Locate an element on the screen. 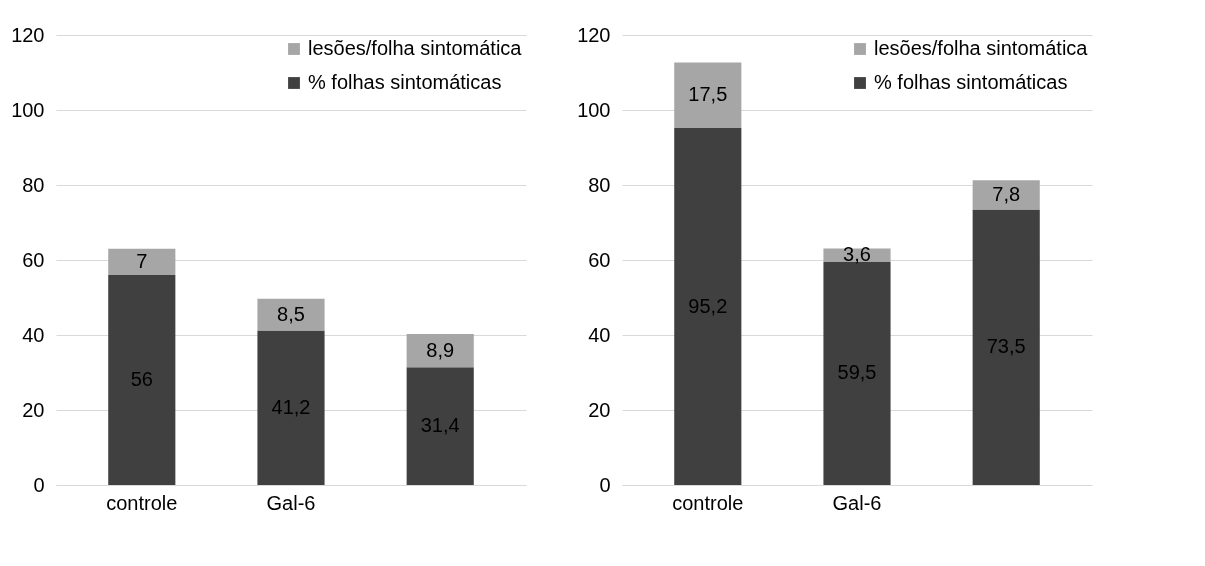 The height and width of the screenshot is (566, 1205). data-label: 59,5 is located at coordinates (857, 372).